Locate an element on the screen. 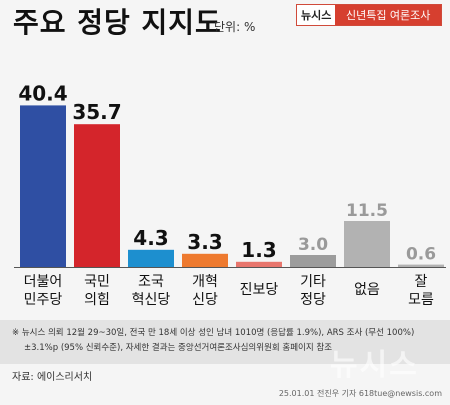 This screenshot has height=405, width=450. watermark-logo: 뉴시스 is located at coordinates (374, 365).